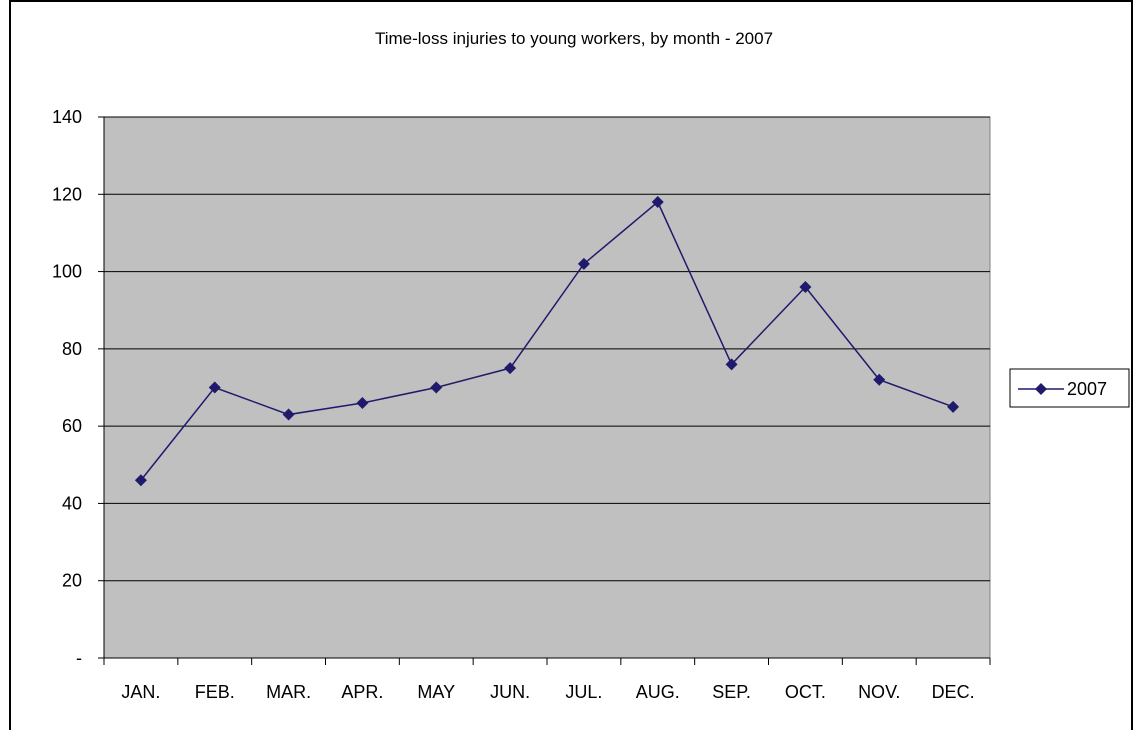 Image resolution: width=1133 pixels, height=730 pixels. Describe the element at coordinates (72, 581) in the screenshot. I see `y-tick-label-20: 20` at that location.